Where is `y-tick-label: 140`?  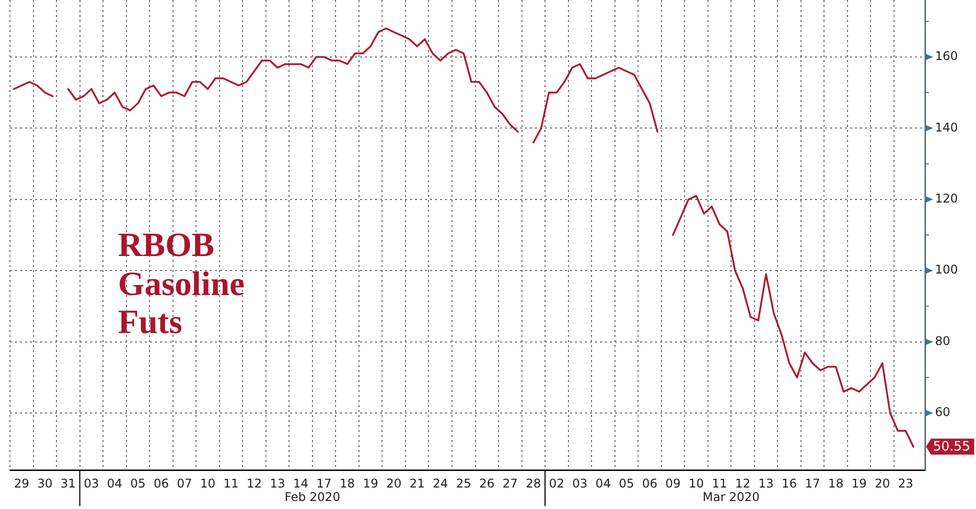
y-tick-label: 140 is located at coordinates (946, 127).